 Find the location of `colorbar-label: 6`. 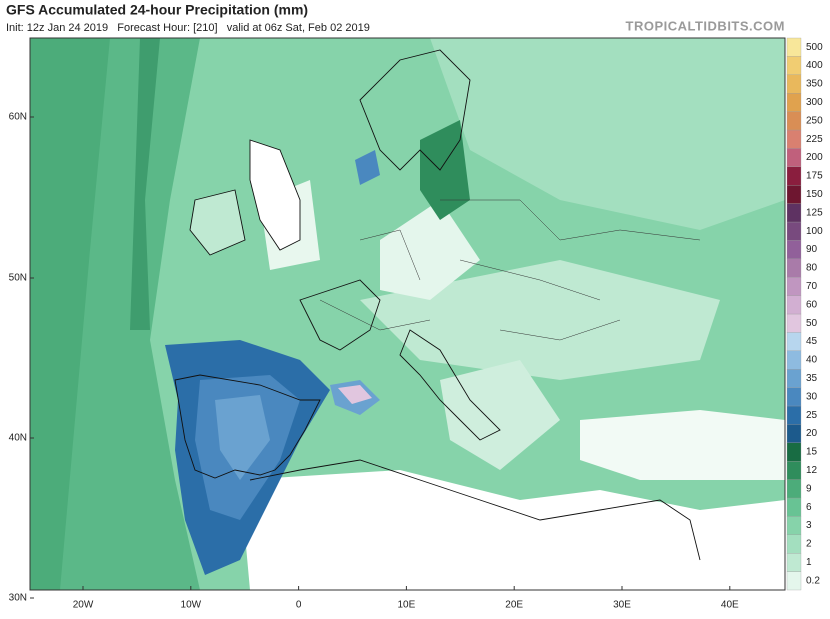

colorbar-label: 6 is located at coordinates (809, 507).